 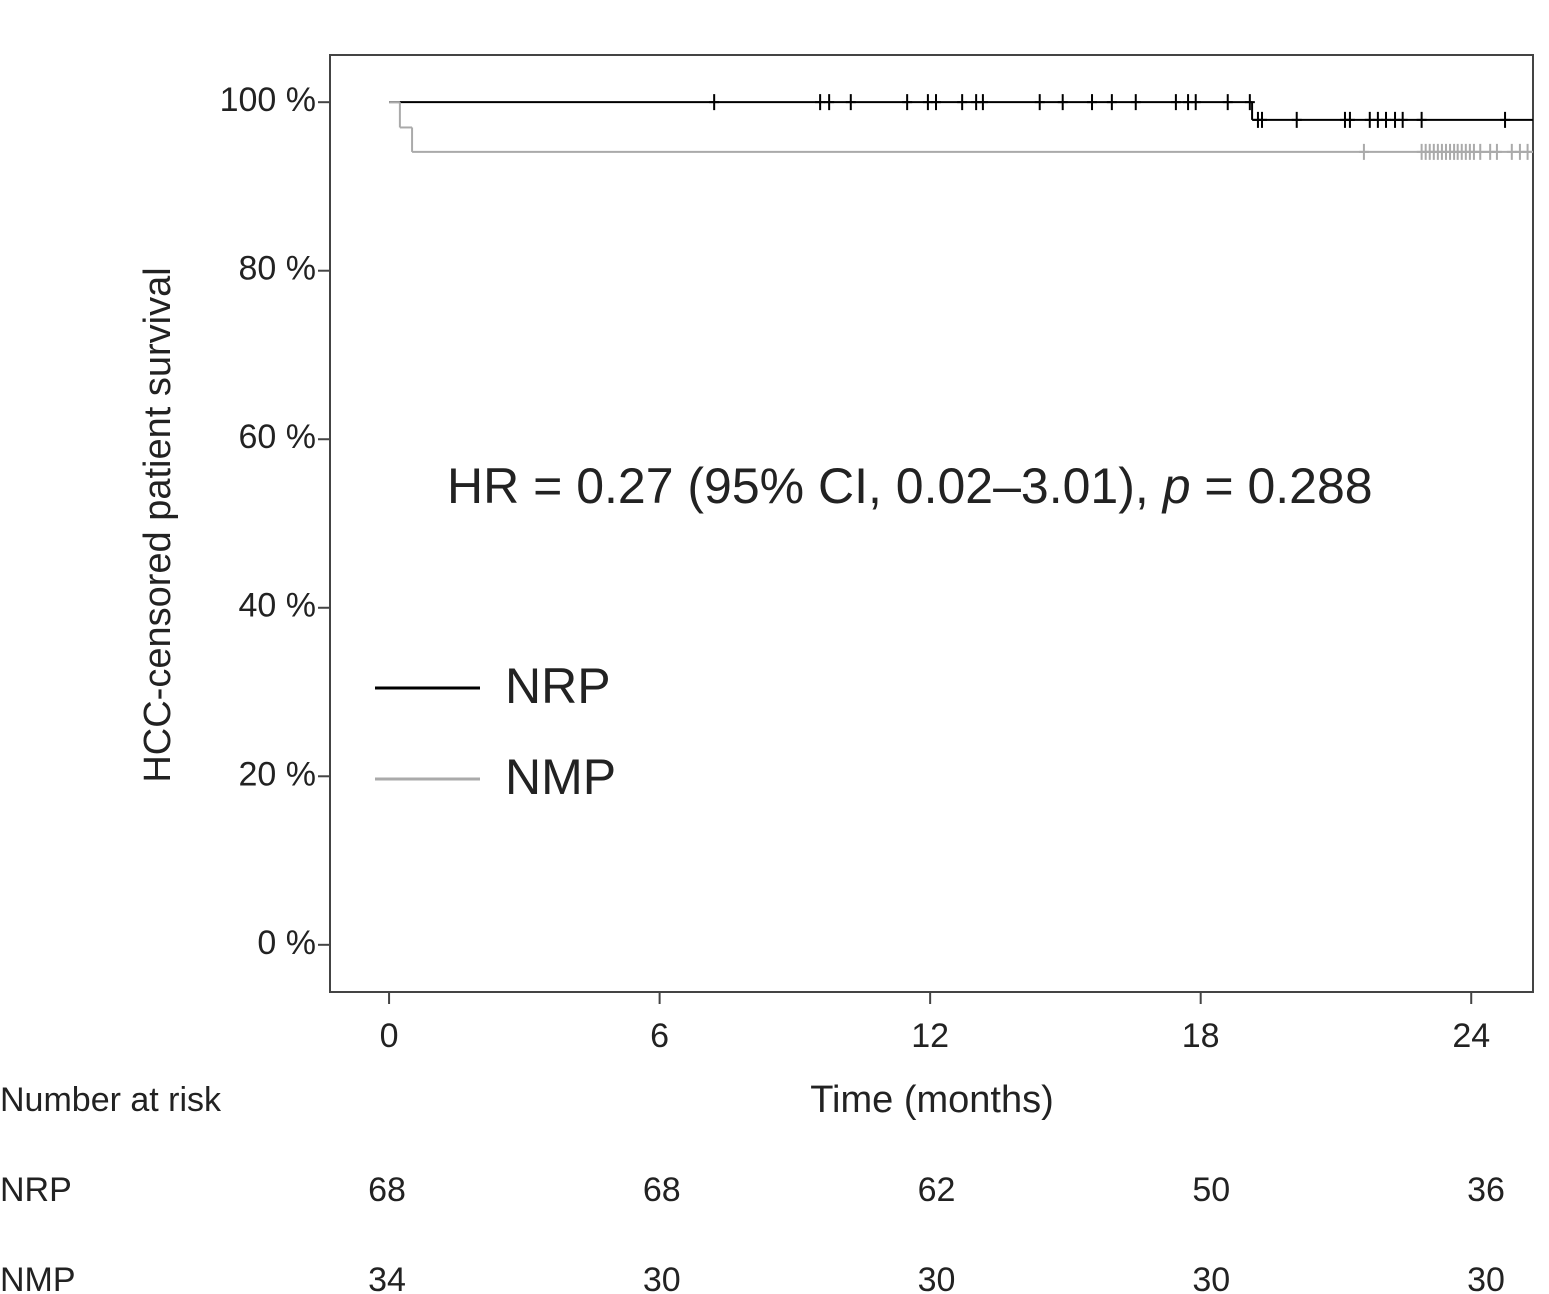 I want to click on y-tick-label: 100 %, so click(x=268, y=100).